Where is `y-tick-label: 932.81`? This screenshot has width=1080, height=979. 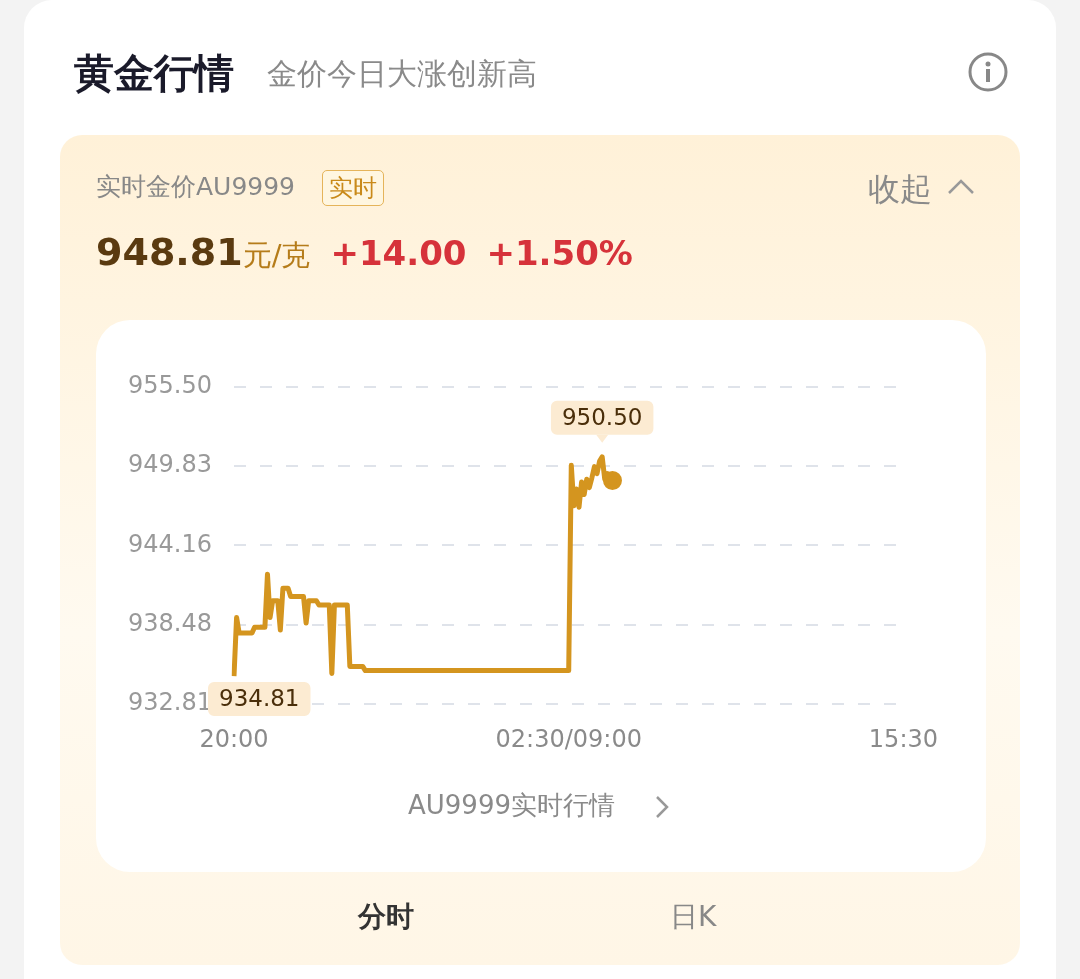 y-tick-label: 932.81 is located at coordinates (170, 702).